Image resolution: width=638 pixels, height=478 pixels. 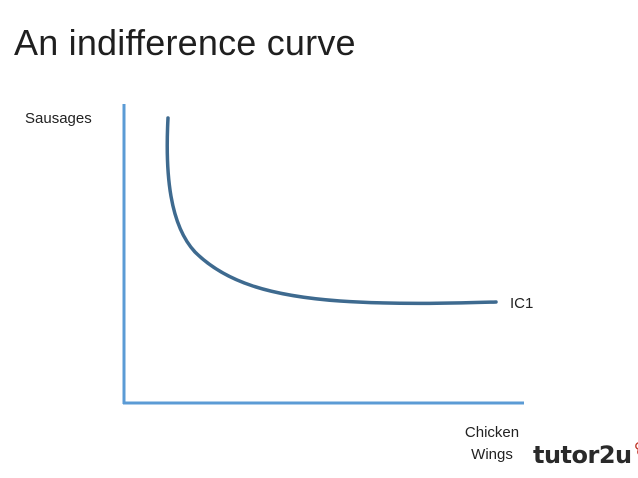 I want to click on tutor2u-logo: tutor2u, so click(x=585, y=455).